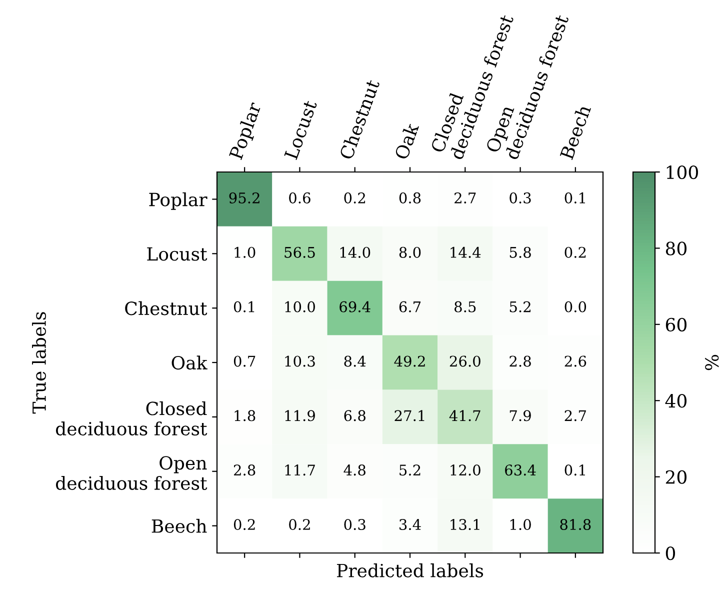 The height and width of the screenshot is (592, 724). What do you see at coordinates (465, 470) in the screenshot?
I see `data-label: 12.0` at bounding box center [465, 470].